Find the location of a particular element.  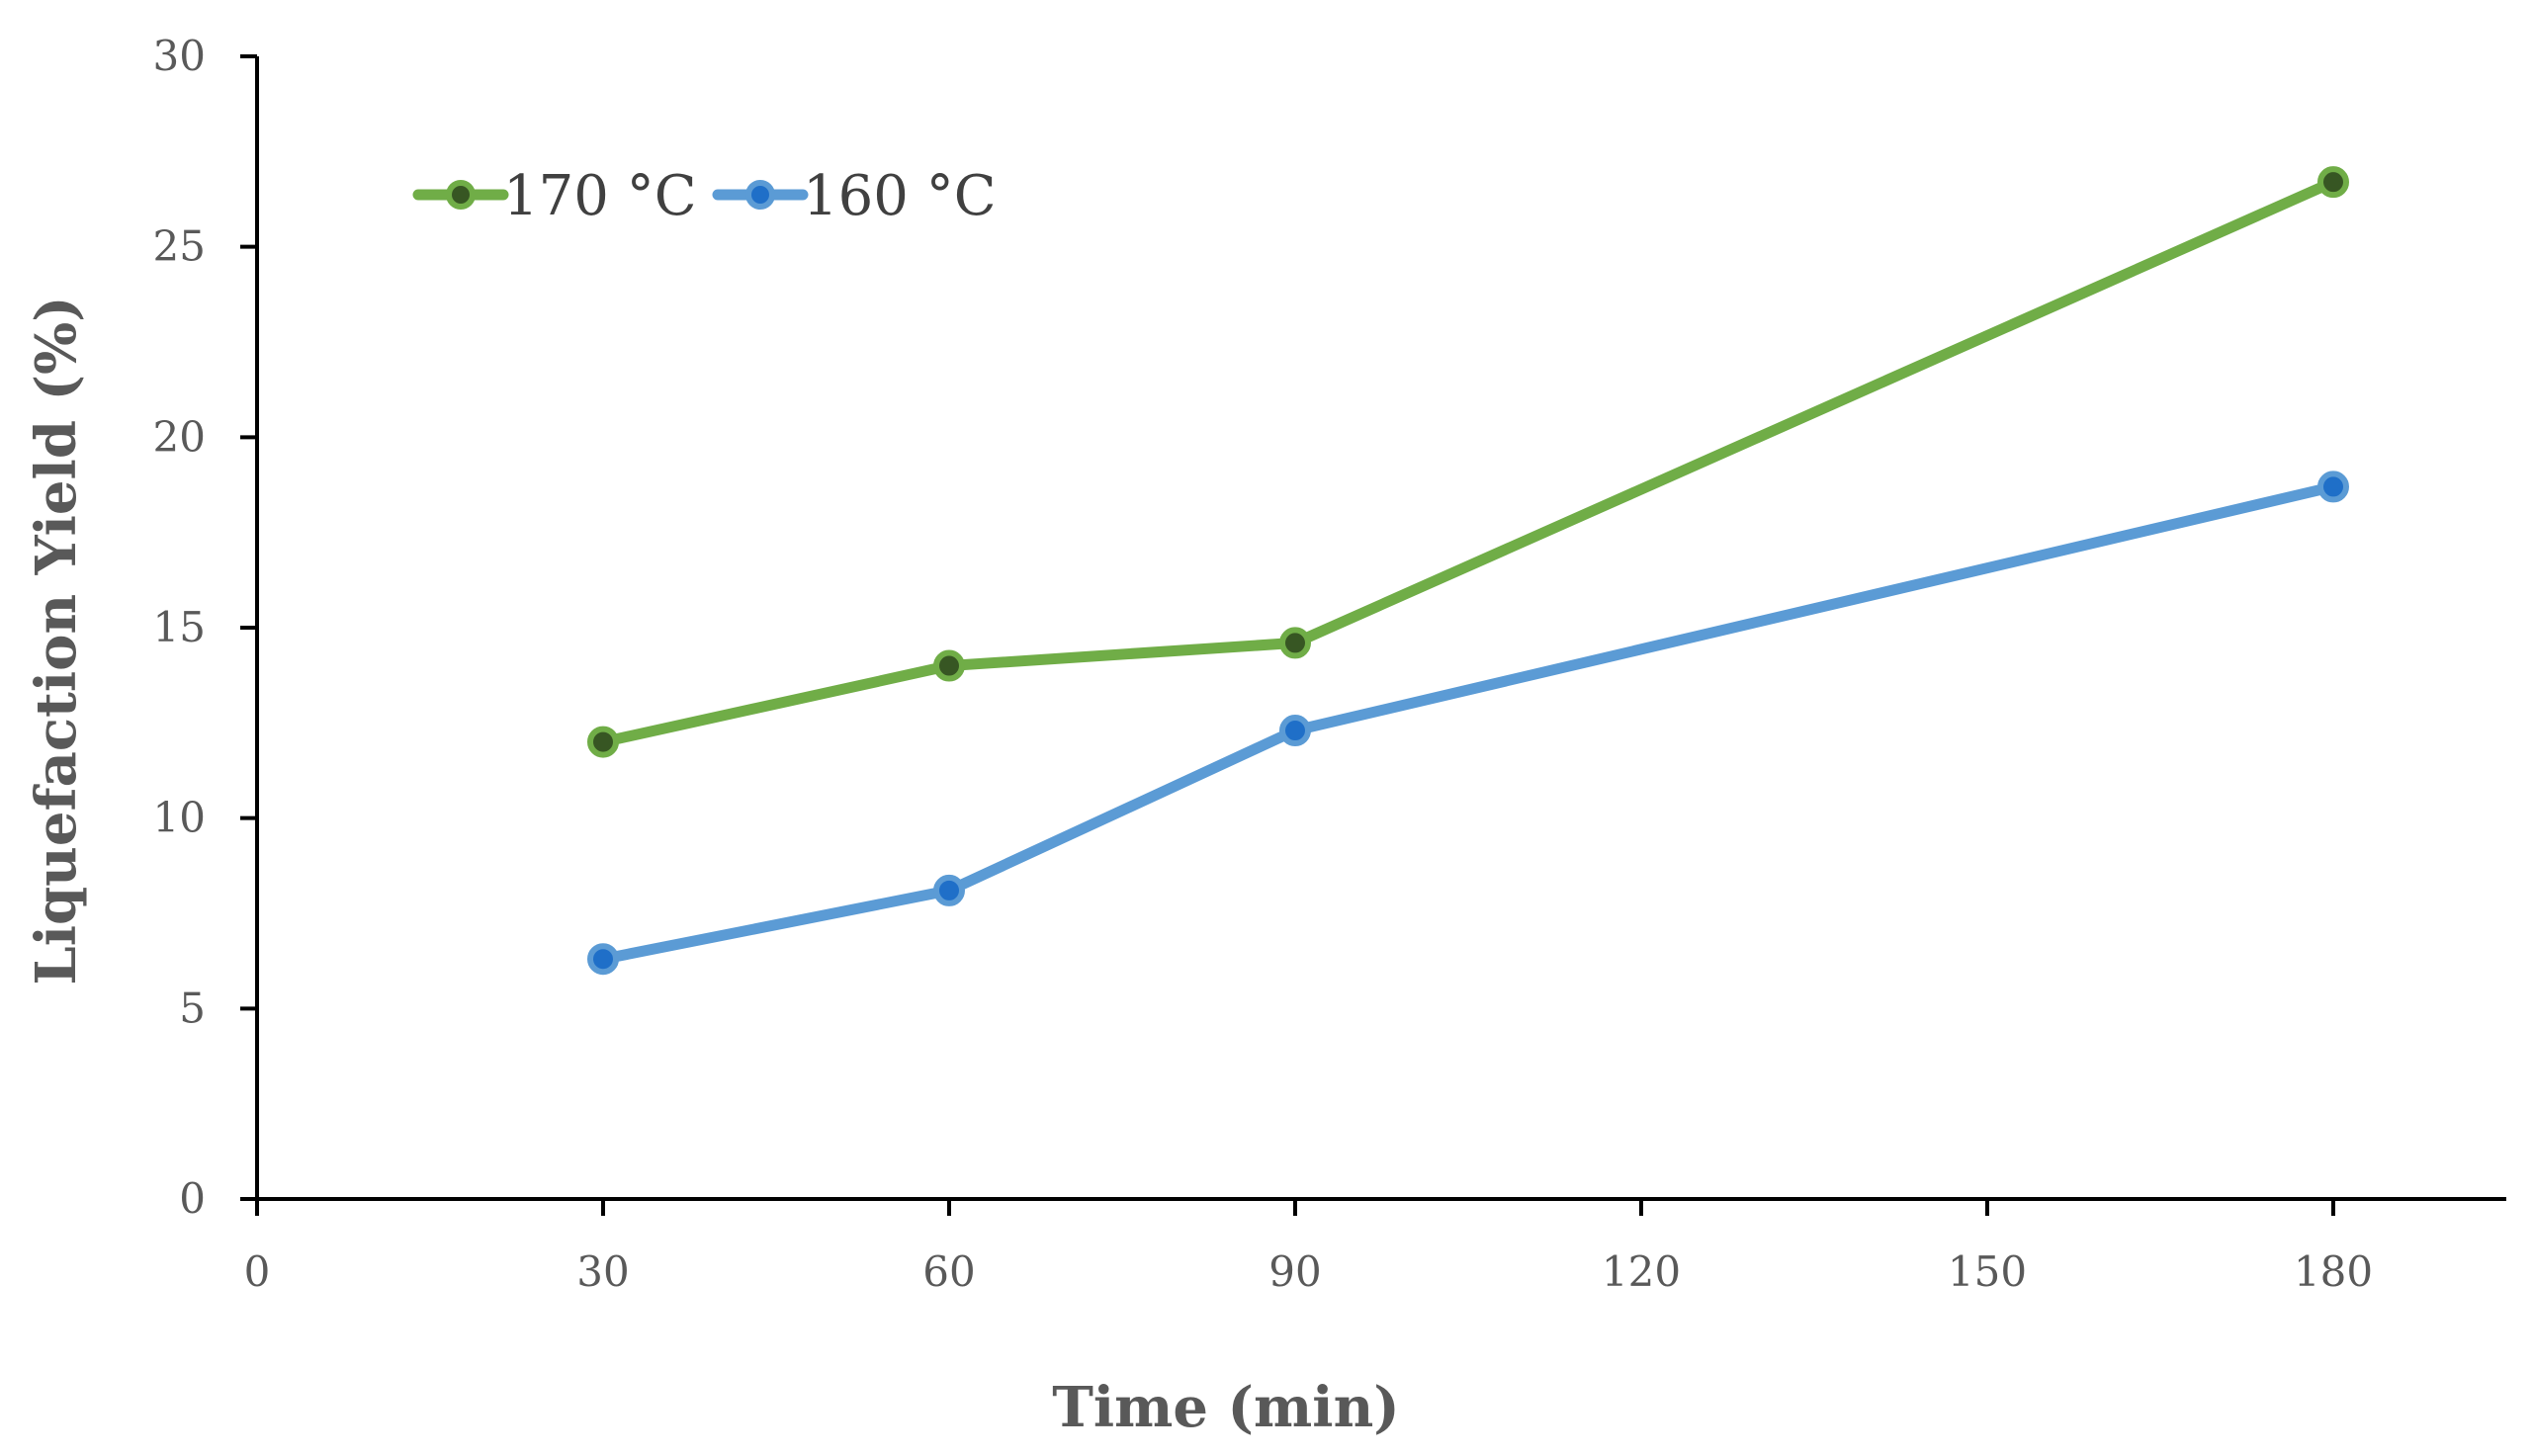

y-tick-label: 20 is located at coordinates (179, 436).